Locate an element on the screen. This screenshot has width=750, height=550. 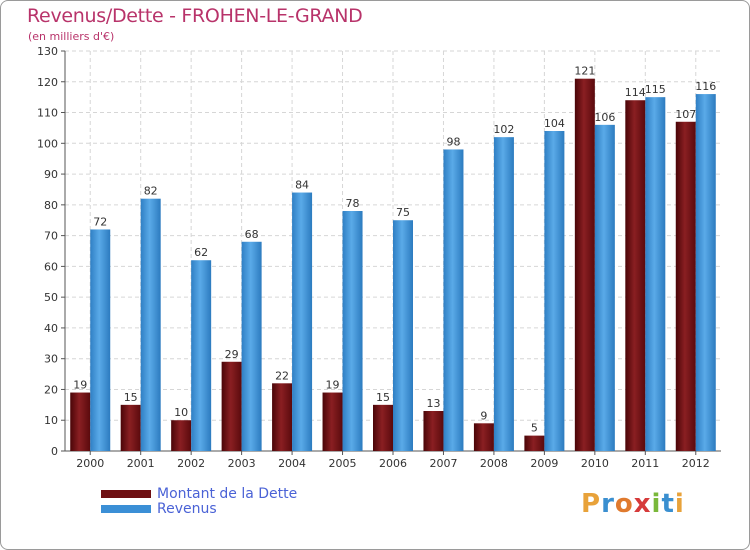
y-tick-label: 80 is located at coordinates (51, 205).